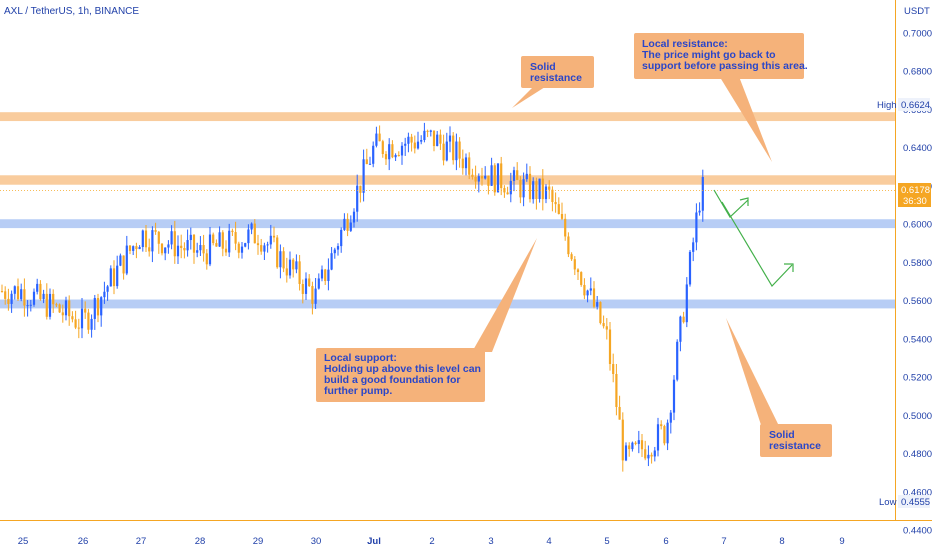  Describe the element at coordinates (725, 66) in the screenshot. I see `callout-local-resistance-line3: support before passing this area.` at that location.